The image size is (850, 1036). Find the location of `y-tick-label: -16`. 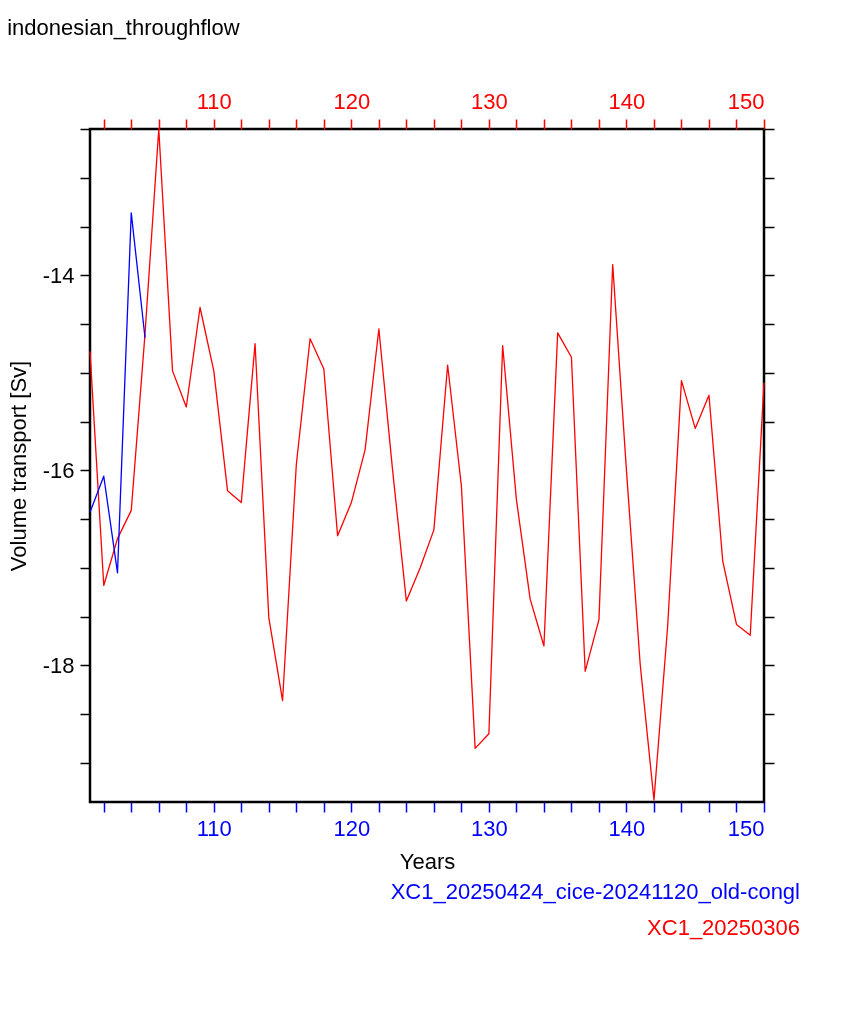

y-tick-label: -16 is located at coordinates (58, 470).